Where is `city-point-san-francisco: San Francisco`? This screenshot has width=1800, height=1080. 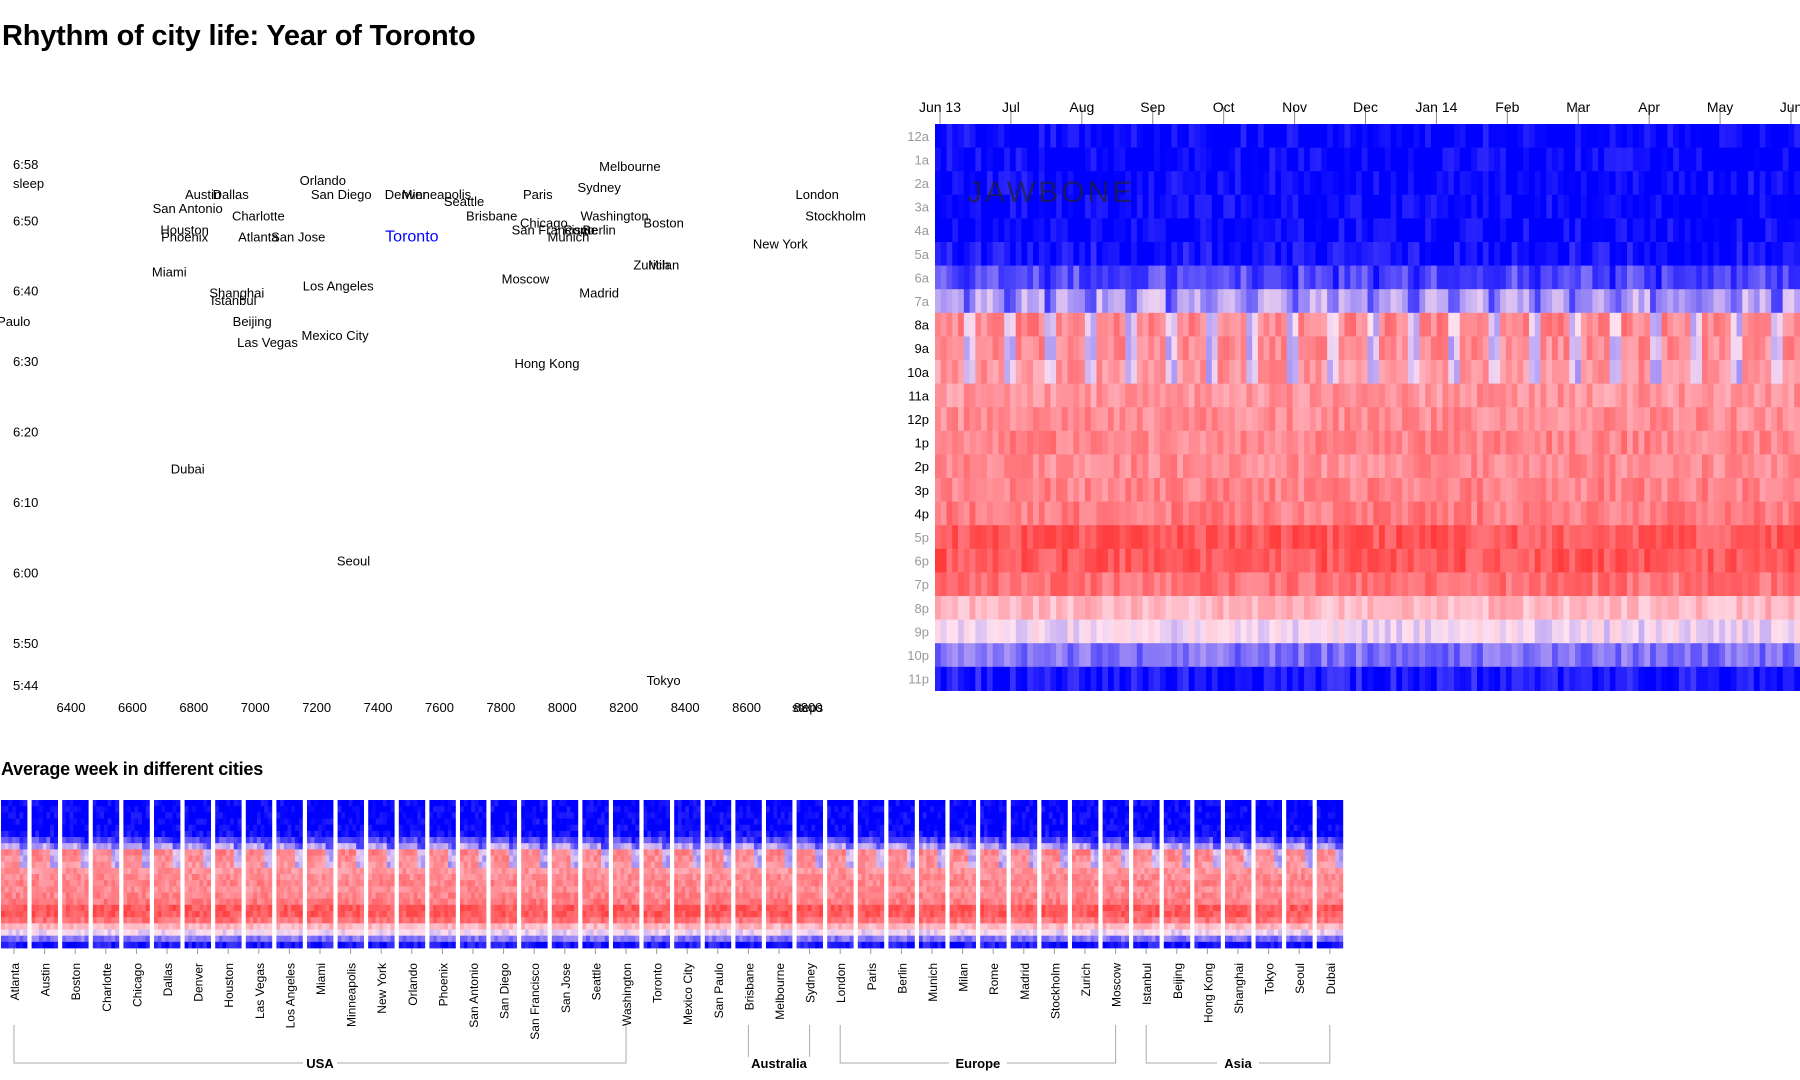 city-point-san-francisco: San Francisco is located at coordinates (553, 229).